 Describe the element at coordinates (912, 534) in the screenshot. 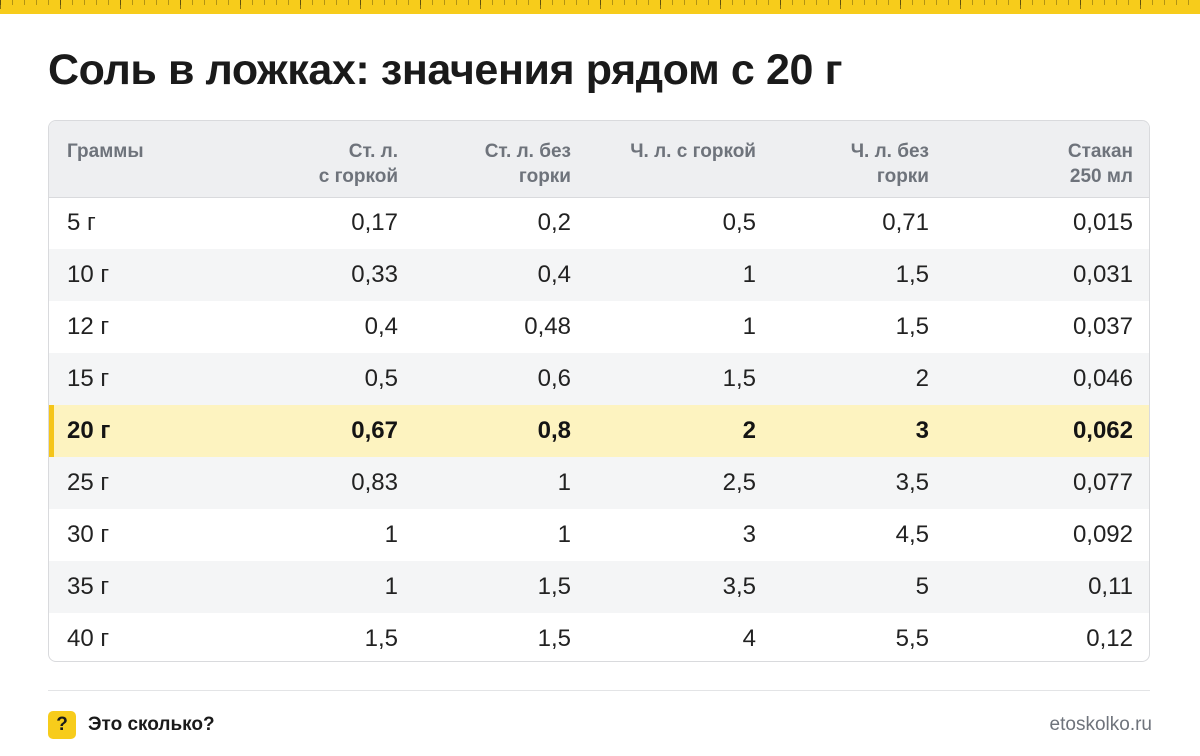

I see `table-cell: 4,5` at that location.